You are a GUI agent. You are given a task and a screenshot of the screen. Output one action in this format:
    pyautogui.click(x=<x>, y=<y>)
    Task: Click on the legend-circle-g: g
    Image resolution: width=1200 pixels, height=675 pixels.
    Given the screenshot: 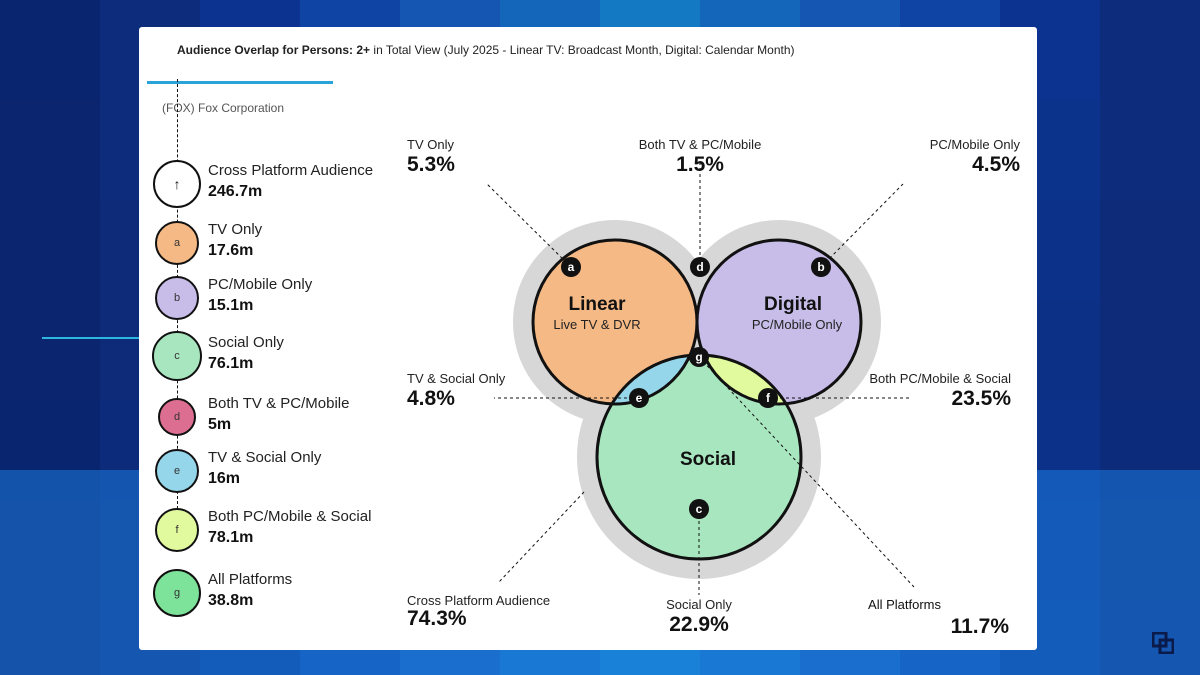 What is the action you would take?
    pyautogui.click(x=177, y=593)
    